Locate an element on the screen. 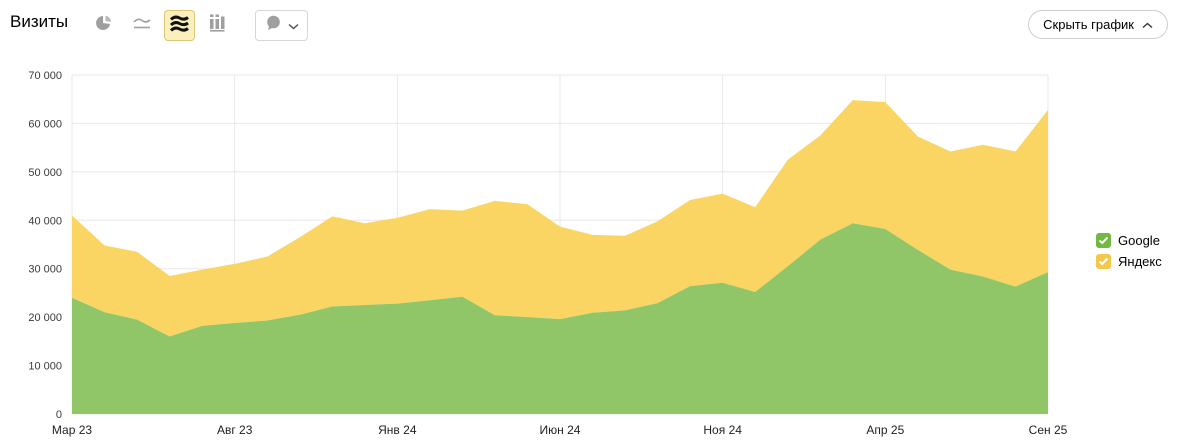 The image size is (1182, 442). svg-text: Сен 25 is located at coordinates (1048, 430).